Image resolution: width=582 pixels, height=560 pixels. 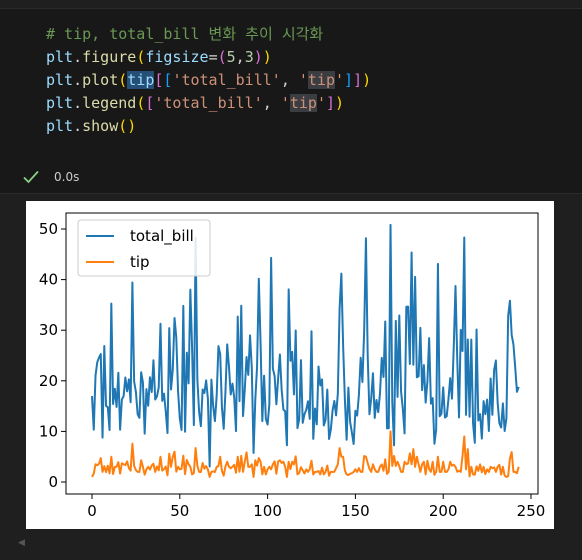 I want to click on y-tick-label: 50, so click(x=48, y=229).